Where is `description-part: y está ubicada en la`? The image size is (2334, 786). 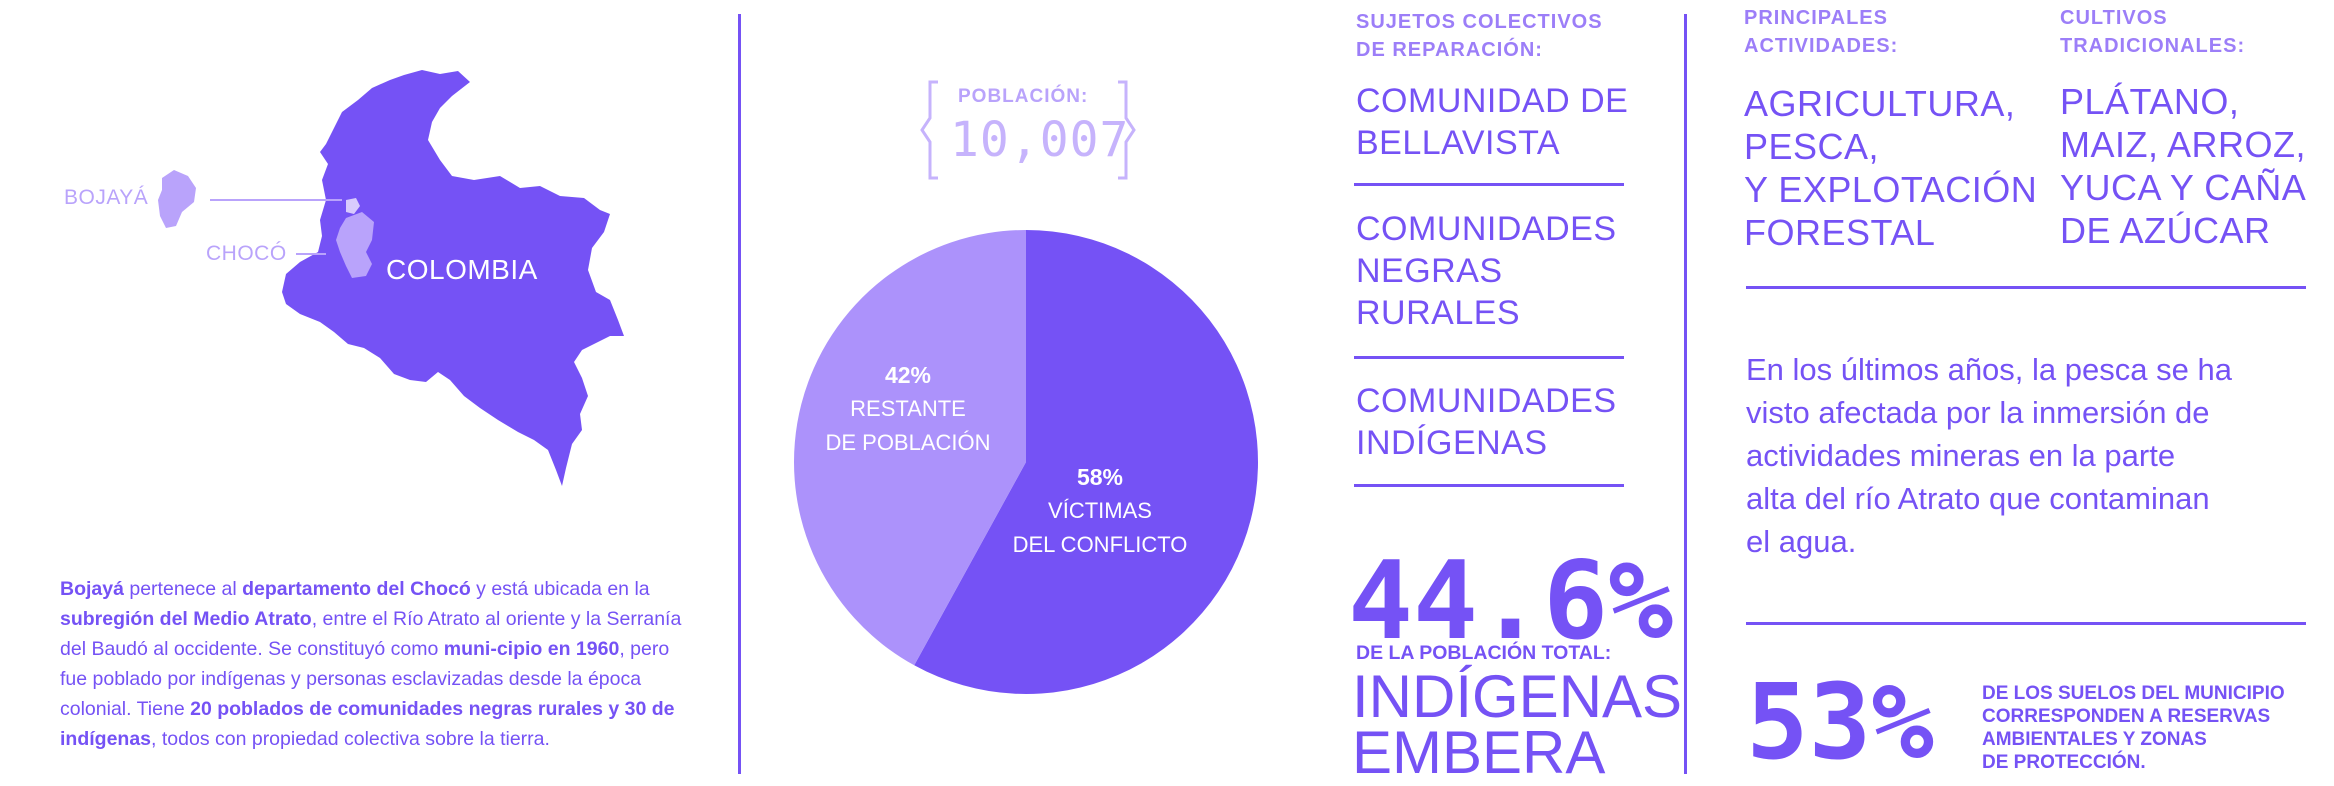
description-part: y está ubicada en la is located at coordinates (560, 589).